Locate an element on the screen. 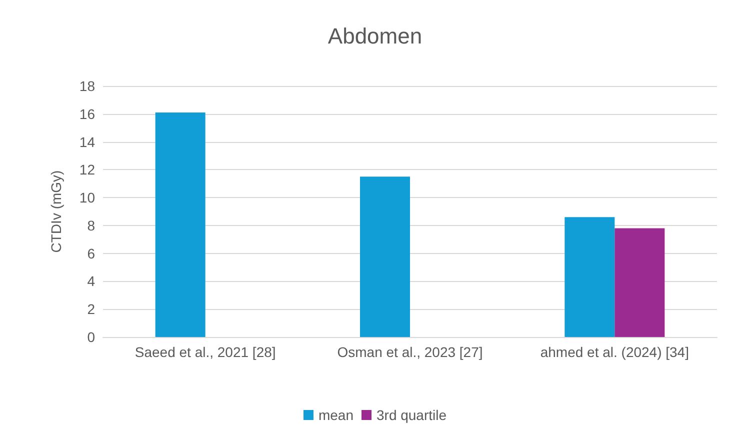  y-tick-label: 6 is located at coordinates (91, 253).